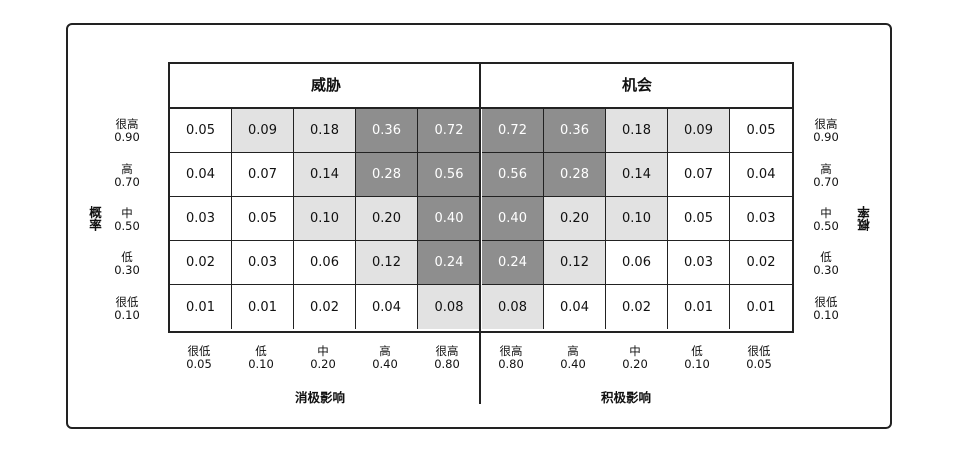 The width and height of the screenshot is (976, 456). What do you see at coordinates (759, 364) in the screenshot?
I see `impact-value: 0.05` at bounding box center [759, 364].